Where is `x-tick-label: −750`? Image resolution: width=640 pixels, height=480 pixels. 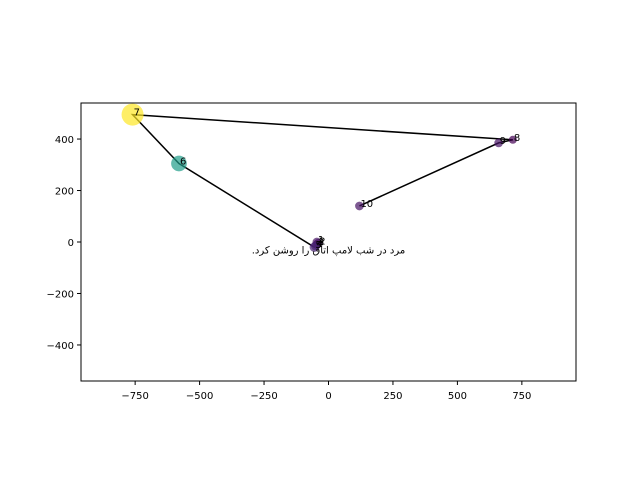
x-tick-label: −750 is located at coordinates (134, 396).